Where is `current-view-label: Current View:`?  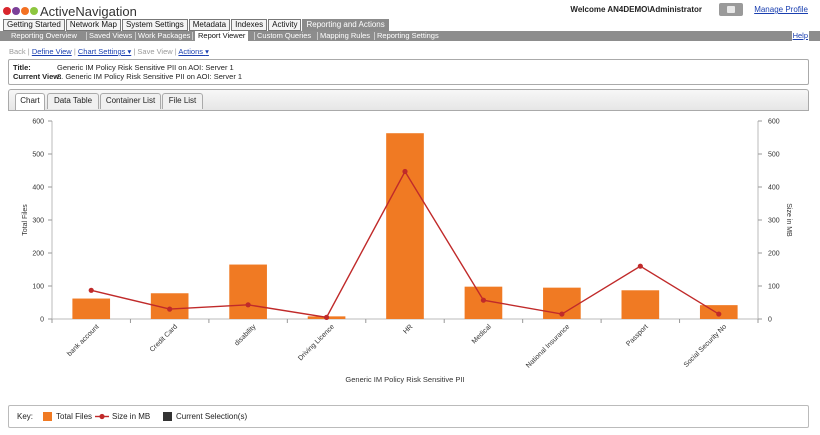 current-view-label: Current View: is located at coordinates (37, 76).